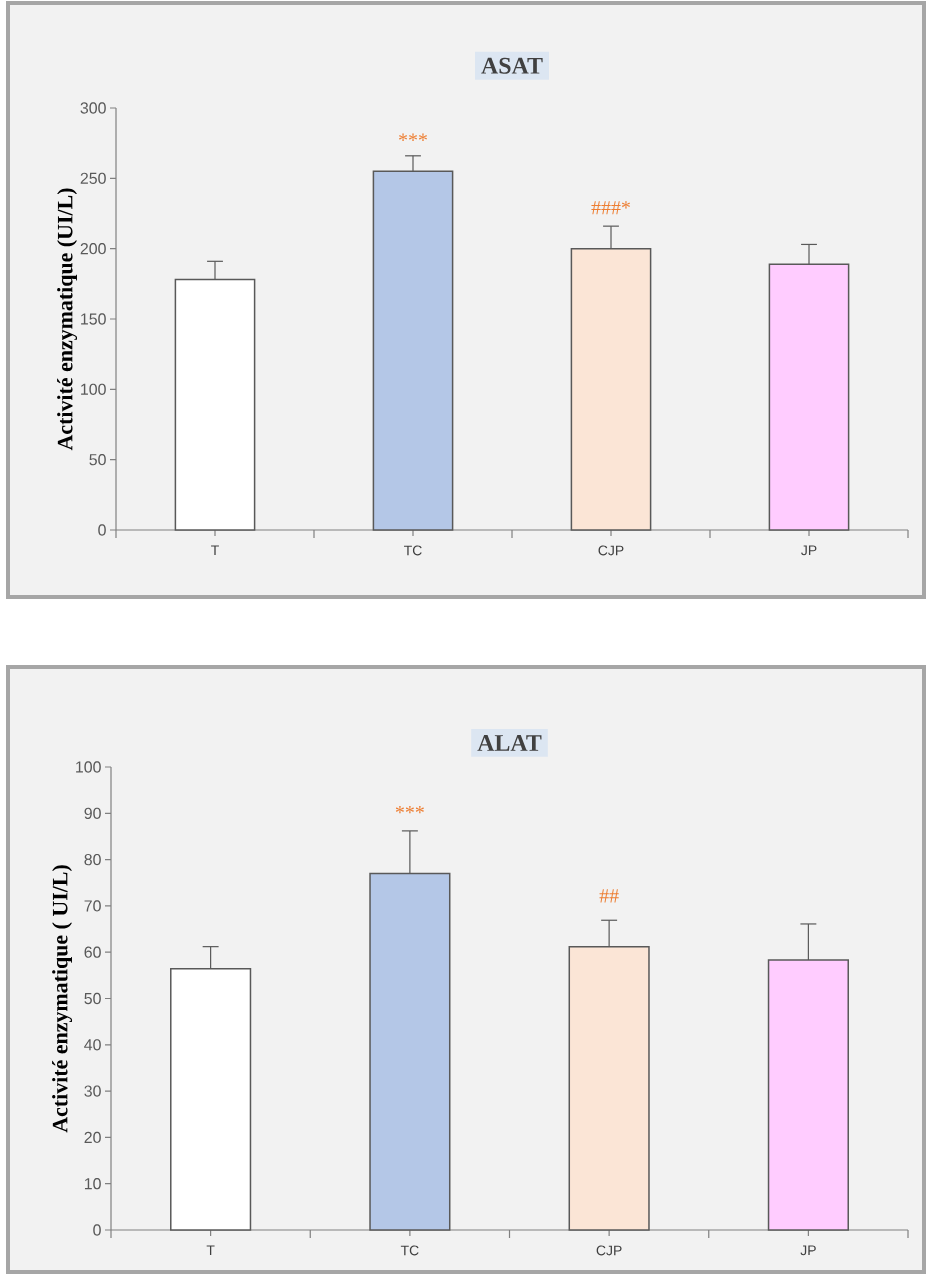  I want to click on y-tick-label: 40, so click(92, 1045).